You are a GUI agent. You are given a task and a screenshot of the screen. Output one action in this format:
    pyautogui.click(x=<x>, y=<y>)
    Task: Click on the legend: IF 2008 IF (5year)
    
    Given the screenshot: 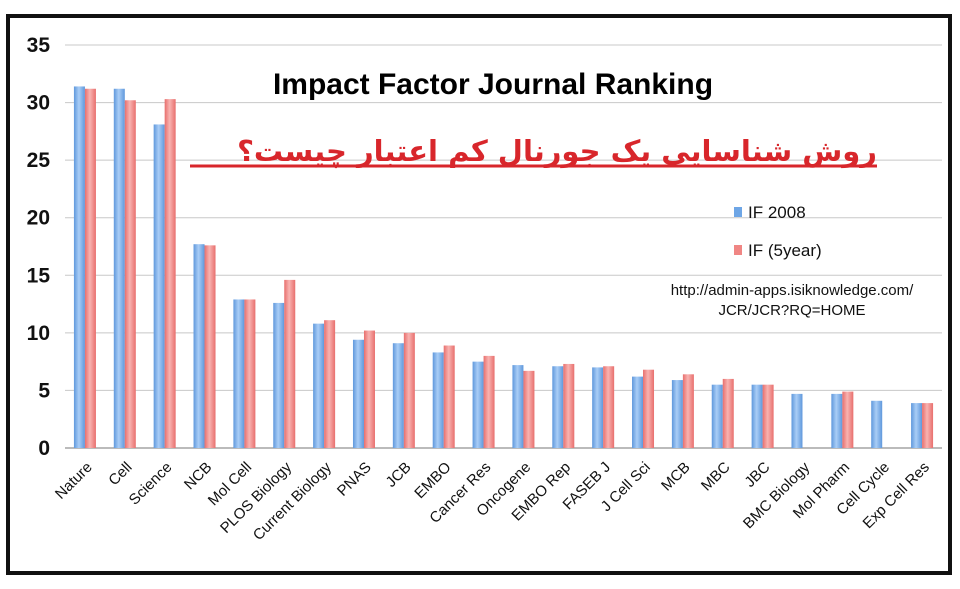 What is the action you would take?
    pyautogui.click(x=778, y=231)
    